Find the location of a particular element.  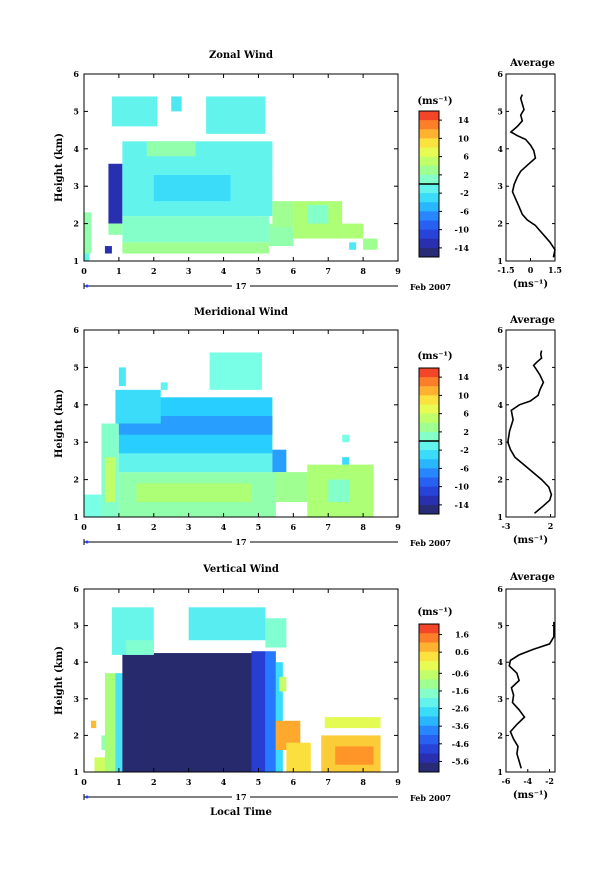

colorbar-frame is located at coordinates (429, 698).